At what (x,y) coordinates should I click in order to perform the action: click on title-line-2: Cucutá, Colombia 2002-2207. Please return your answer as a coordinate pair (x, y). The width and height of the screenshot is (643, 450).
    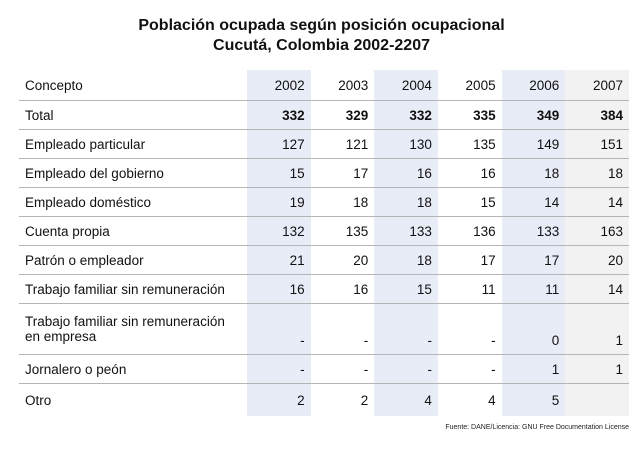
    Looking at the image, I should click on (321, 45).